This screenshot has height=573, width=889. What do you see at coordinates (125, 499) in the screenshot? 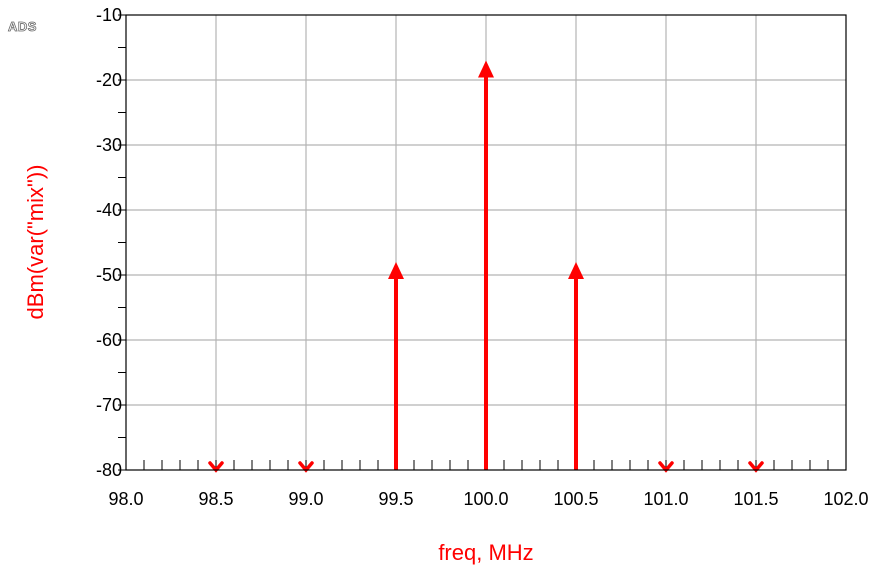
I see `x-tick-label: 98.0` at bounding box center [125, 499].